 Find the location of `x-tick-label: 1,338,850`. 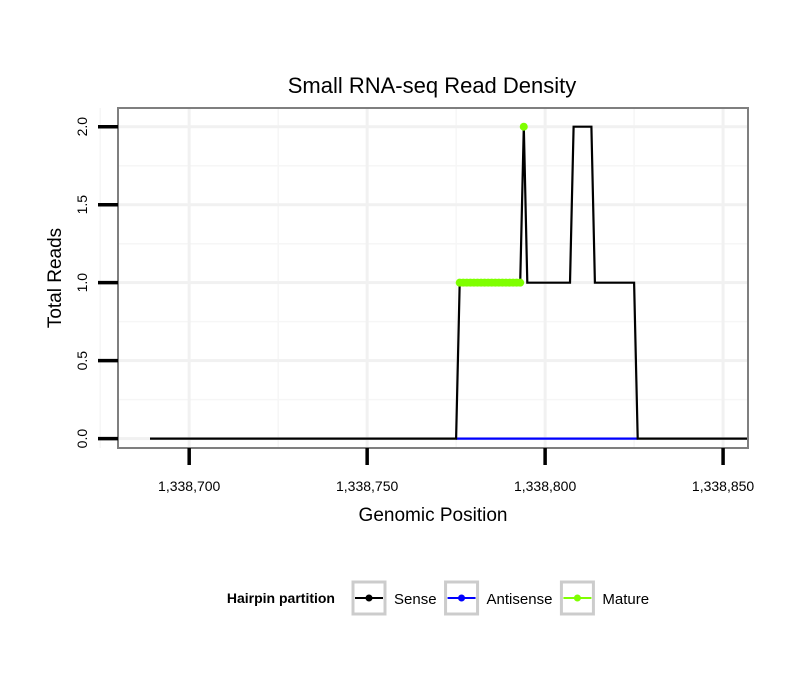

x-tick-label: 1,338,850 is located at coordinates (723, 486).